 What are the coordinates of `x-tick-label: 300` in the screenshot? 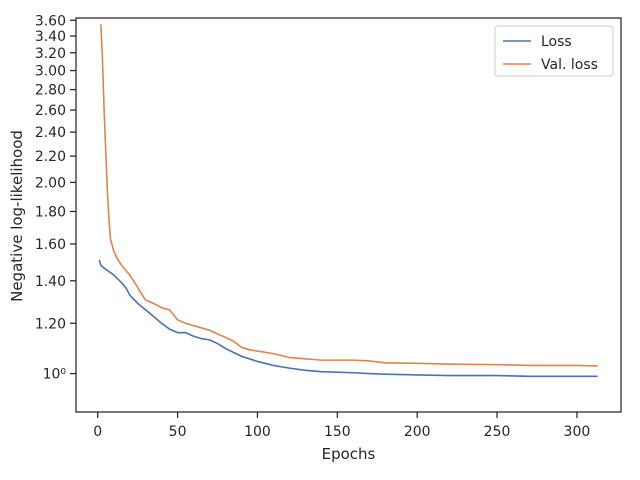 It's located at (577, 432).